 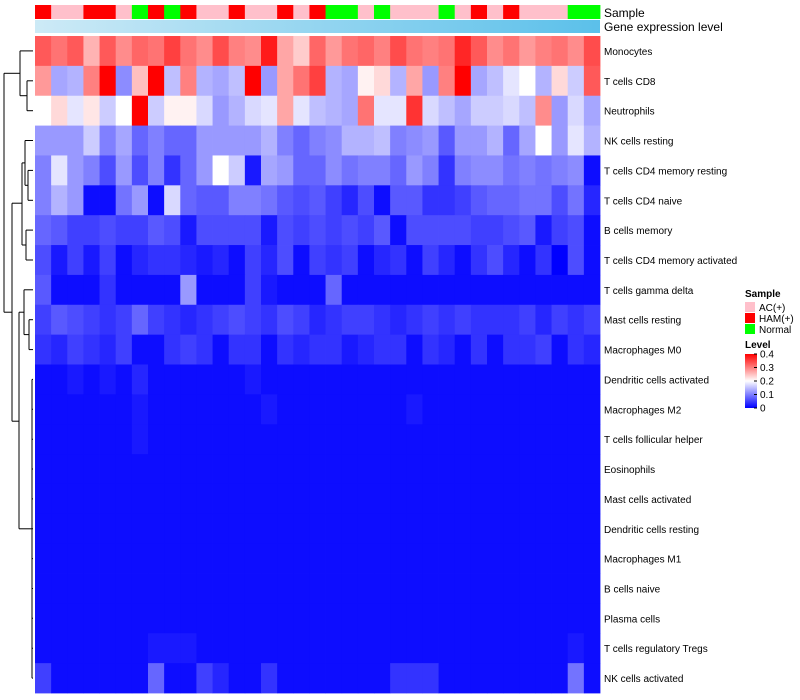 I want to click on legend-sample-swatch, so click(x=750, y=307).